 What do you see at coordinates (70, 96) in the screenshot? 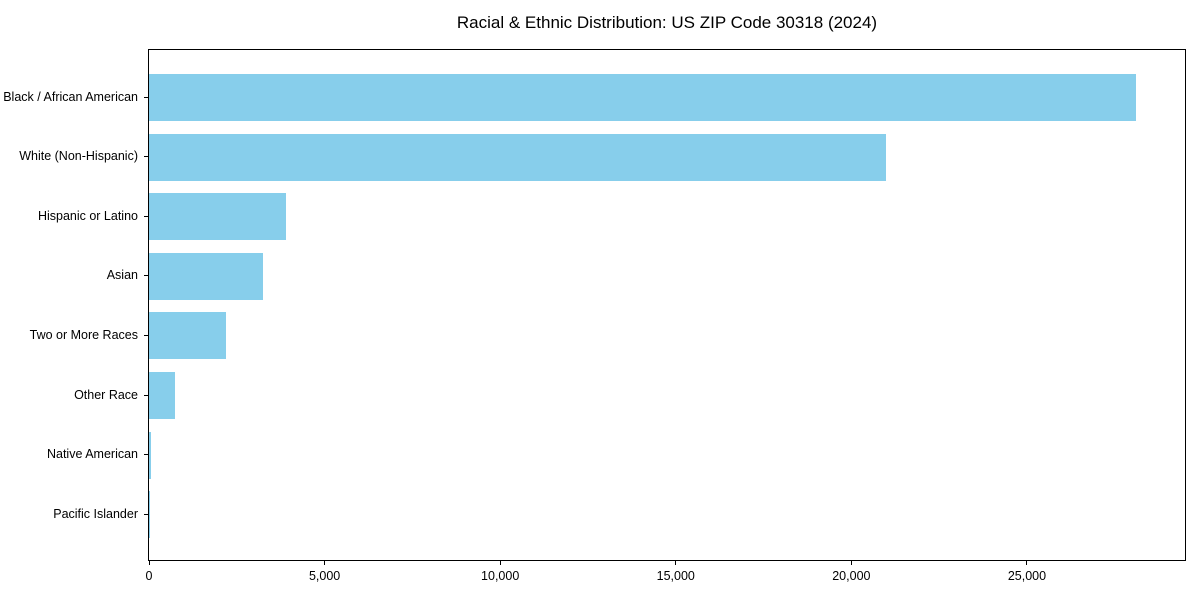
I see `y-tick-label: Black / African American` at bounding box center [70, 96].